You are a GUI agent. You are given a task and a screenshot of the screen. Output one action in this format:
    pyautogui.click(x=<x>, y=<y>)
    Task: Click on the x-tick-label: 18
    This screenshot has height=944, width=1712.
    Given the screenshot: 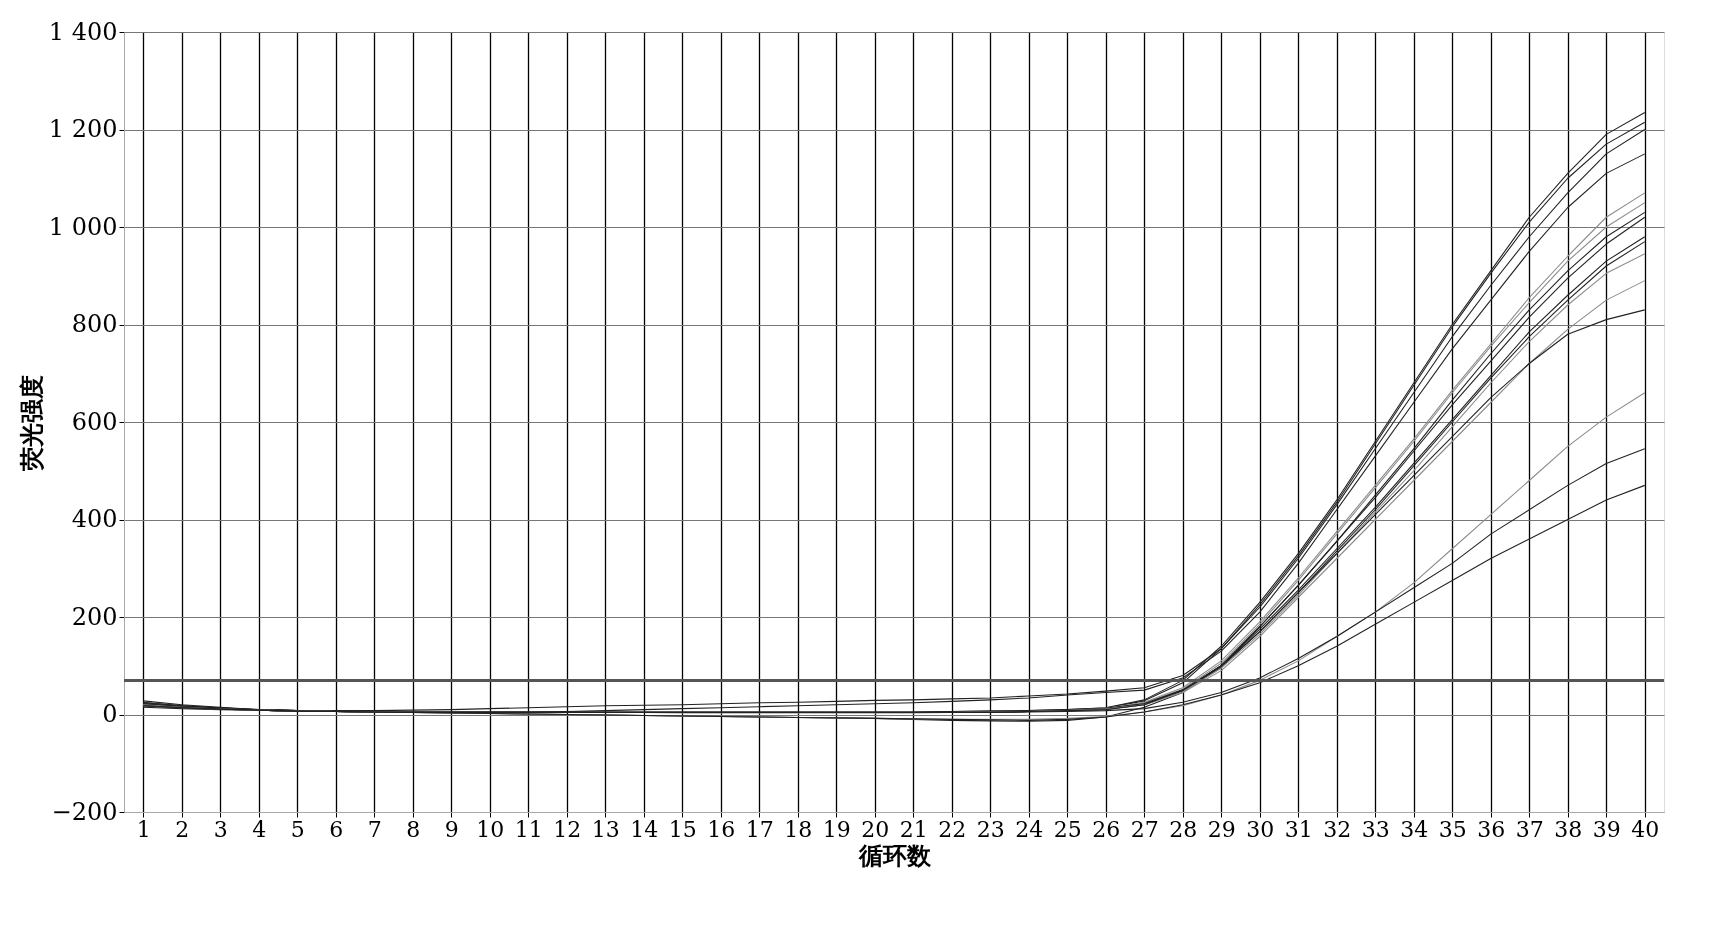 What is the action you would take?
    pyautogui.click(x=798, y=829)
    